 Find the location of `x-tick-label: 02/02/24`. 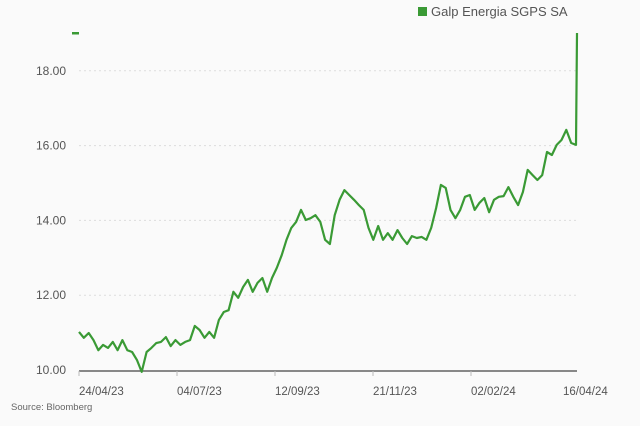

x-tick-label: 02/02/24 is located at coordinates (493, 392).